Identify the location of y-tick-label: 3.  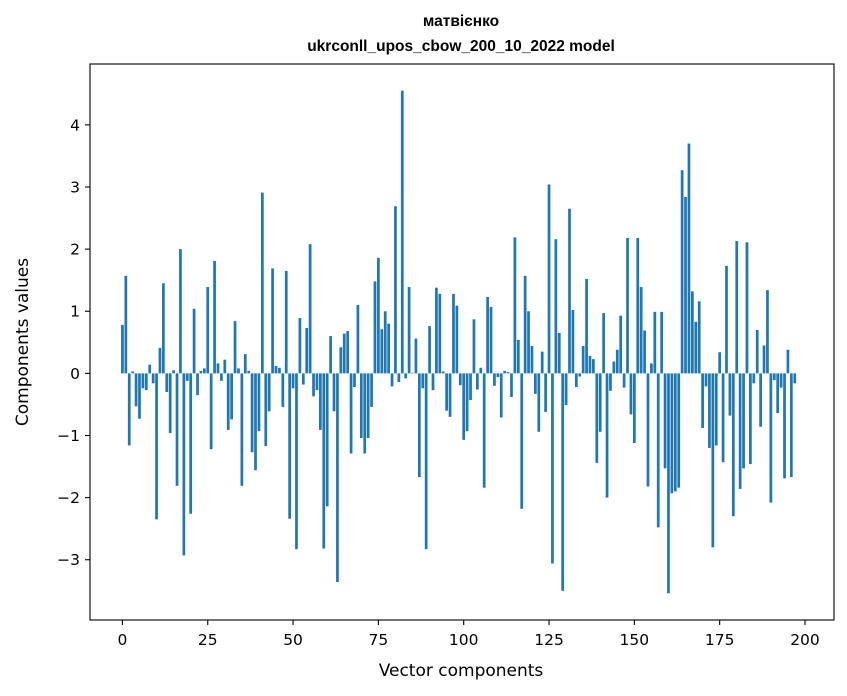
(75, 188).